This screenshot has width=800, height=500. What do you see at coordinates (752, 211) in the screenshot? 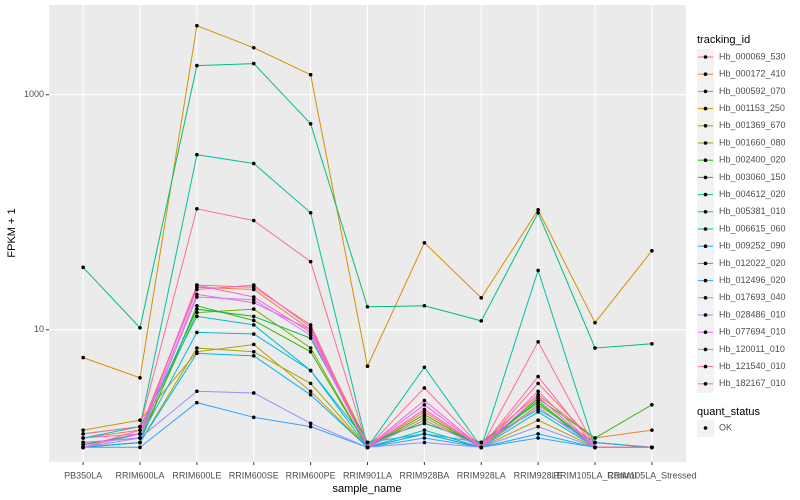
I see `legend-label: Hb_005381_010` at bounding box center [752, 211].